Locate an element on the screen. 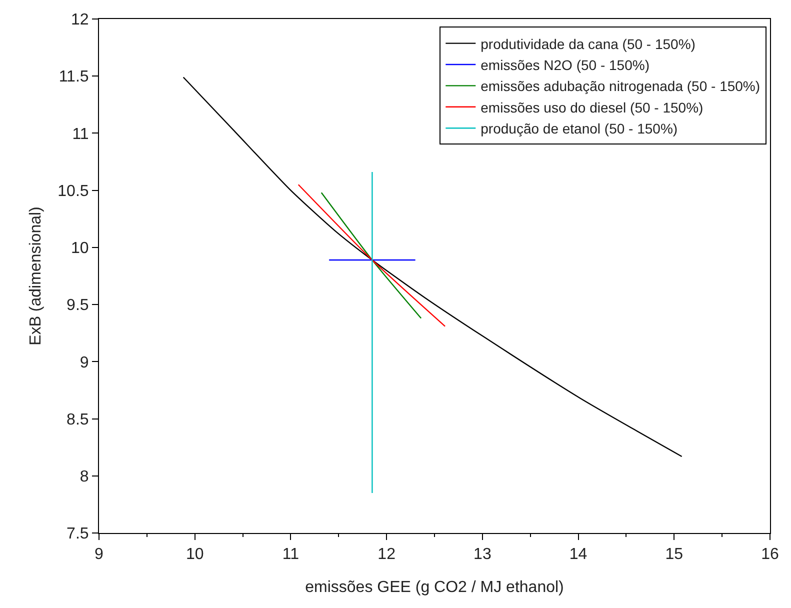 This screenshot has height=608, width=791. y-axis-title: ExB (adimensional) is located at coordinates (36, 276).